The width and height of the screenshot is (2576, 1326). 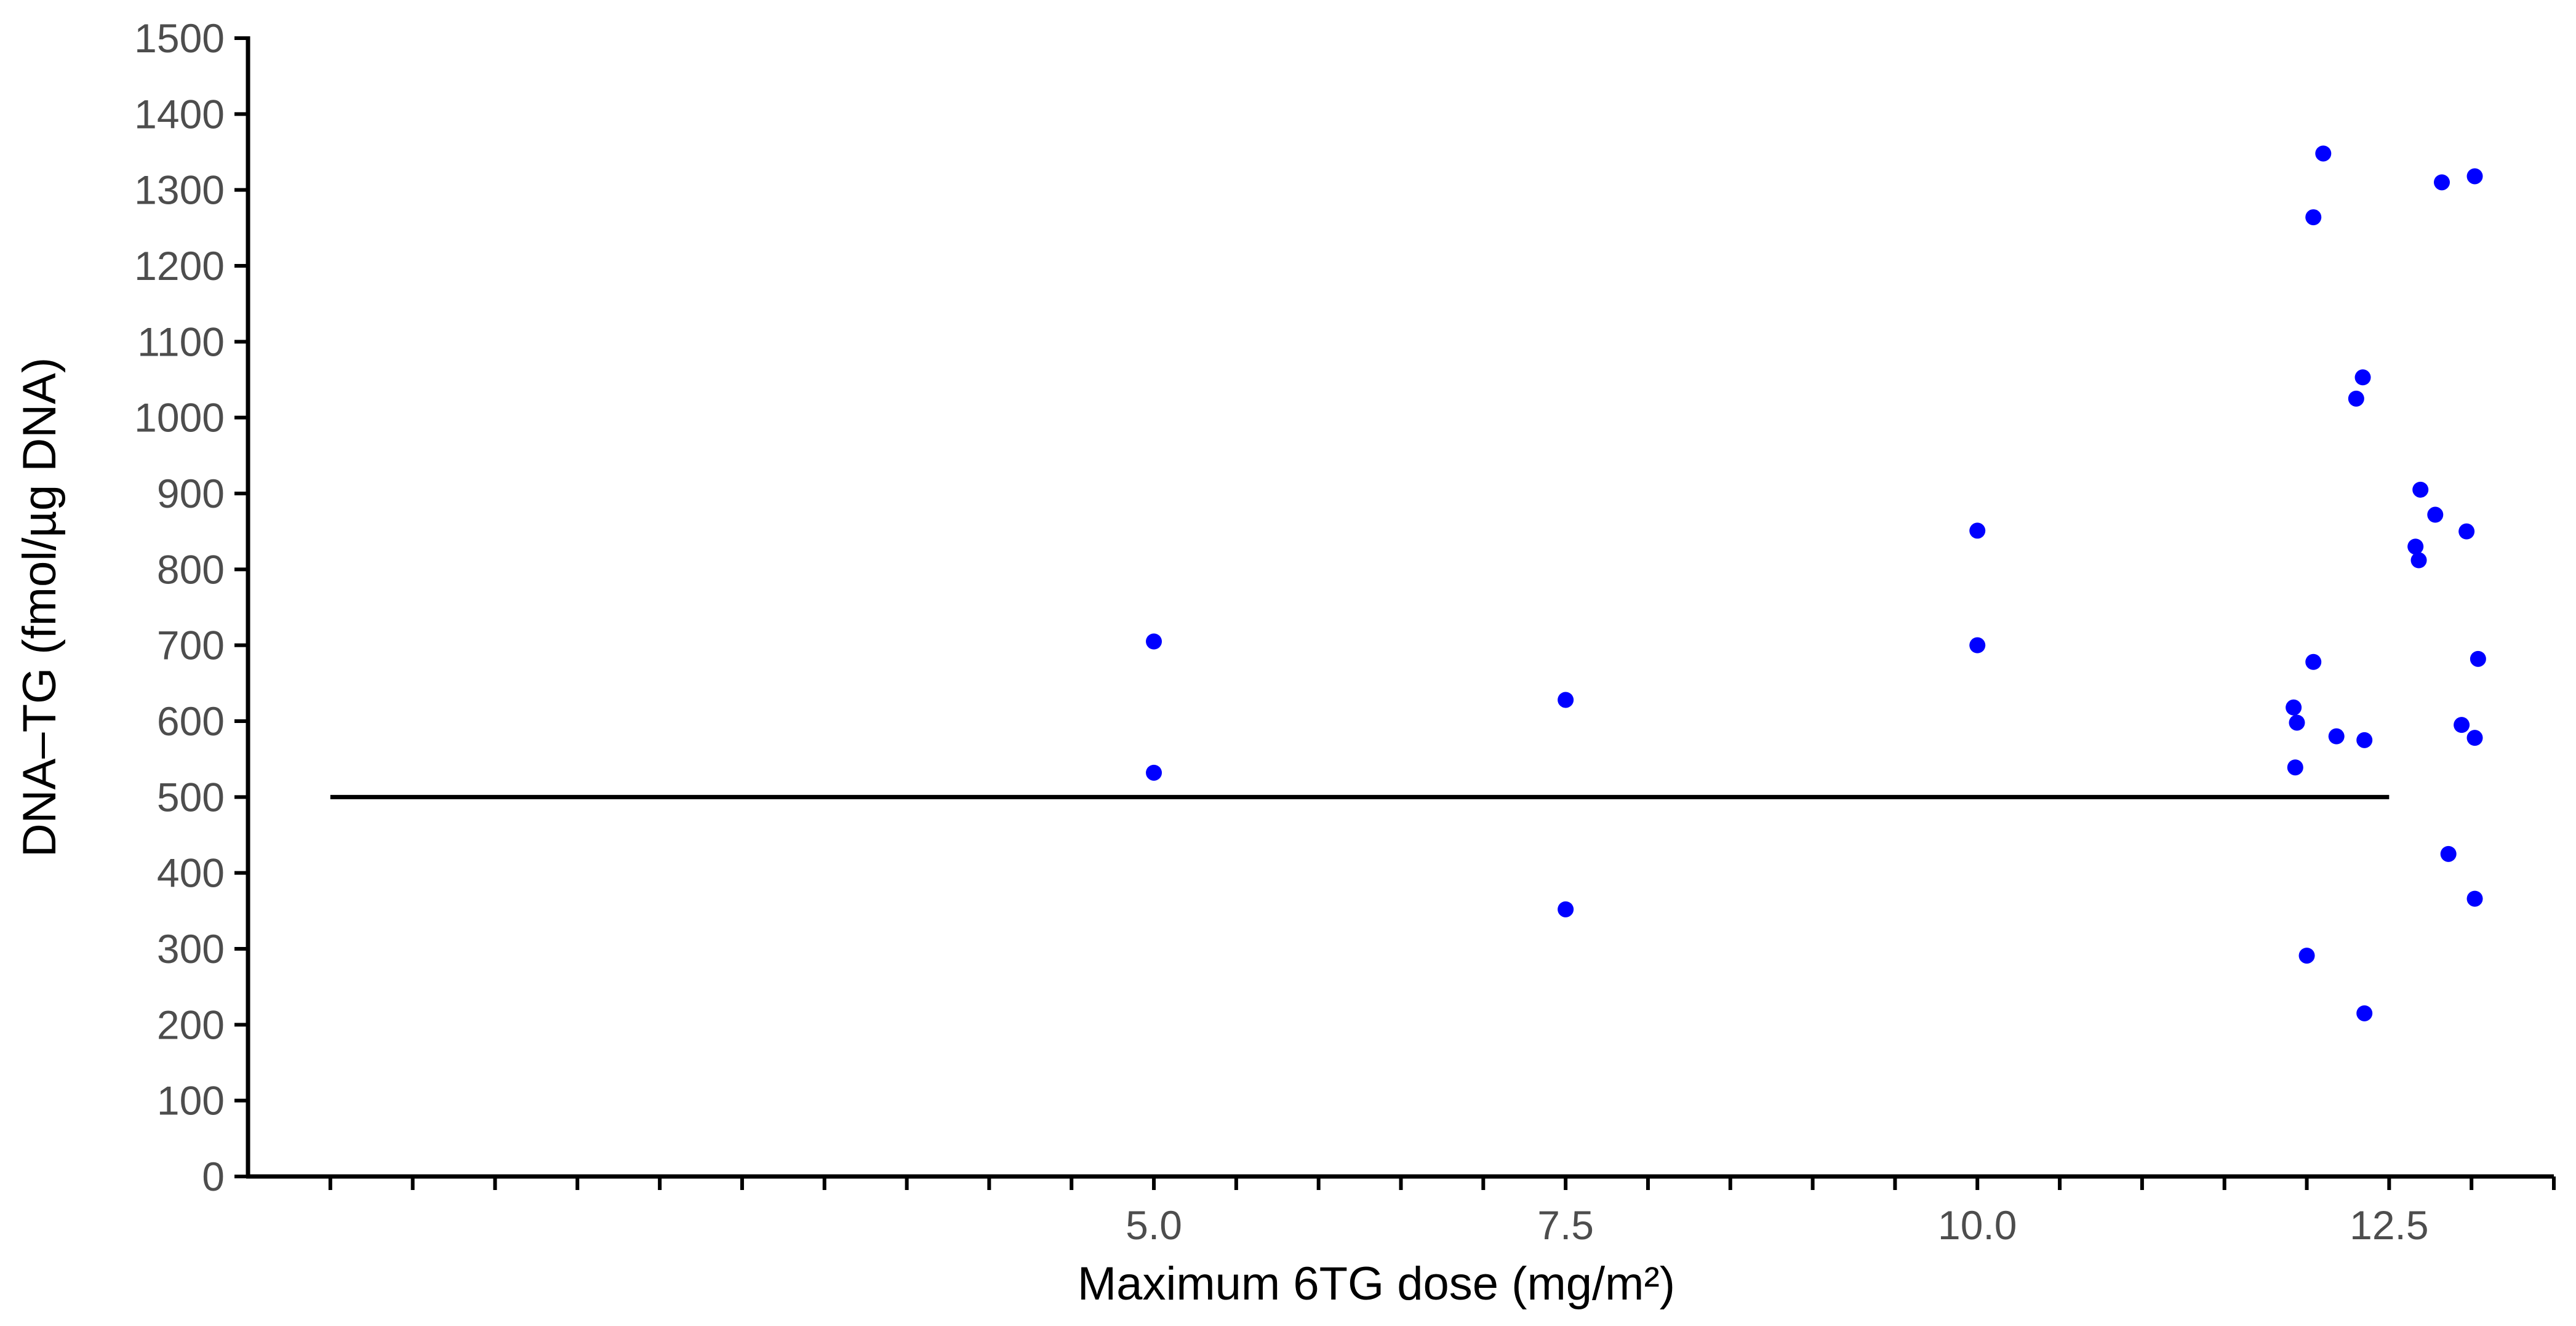 I want to click on x-axis-title: Maximum 6TG dose (mg/m²), so click(x=1376, y=1284).